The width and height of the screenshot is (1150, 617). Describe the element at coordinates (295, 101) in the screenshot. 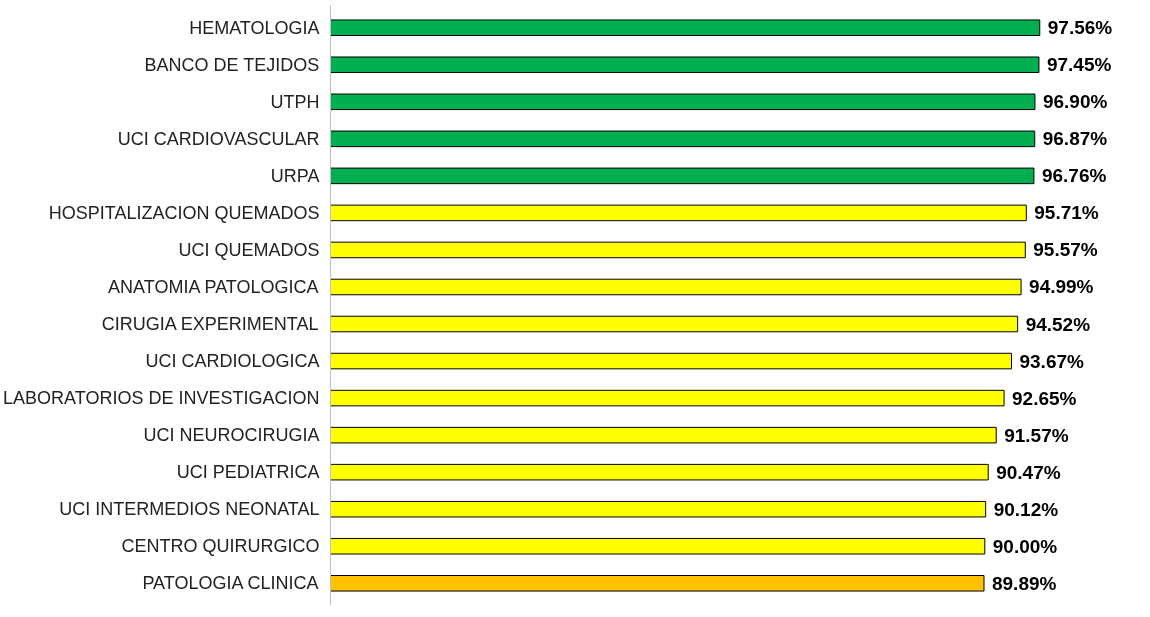

I see `y-tick-label: UTPH` at that location.